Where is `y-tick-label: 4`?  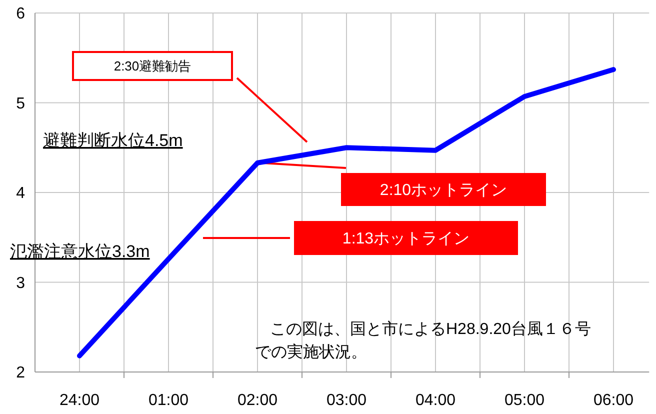
y-tick-label: 4 is located at coordinates (21, 193).